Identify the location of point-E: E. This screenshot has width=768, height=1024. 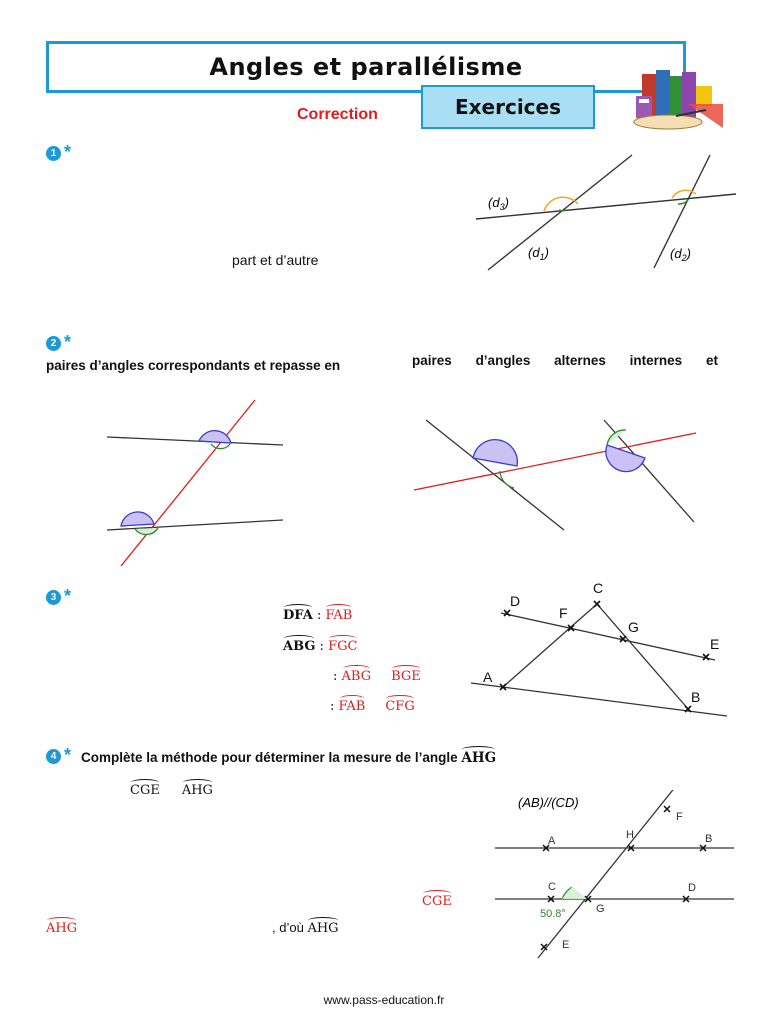
(714, 644).